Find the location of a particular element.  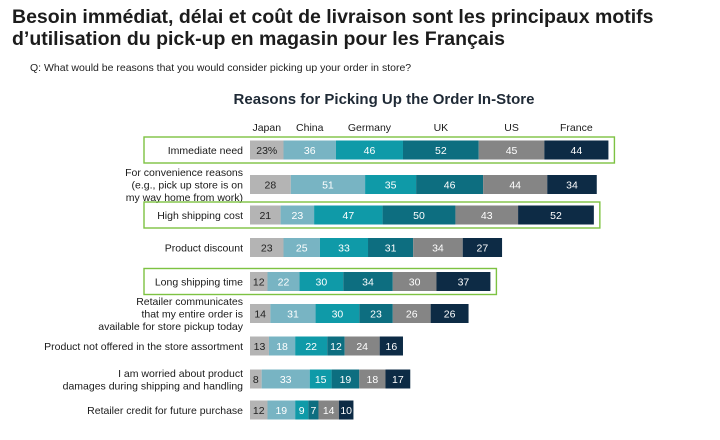

value-label-germany: 22 is located at coordinates (311, 347).